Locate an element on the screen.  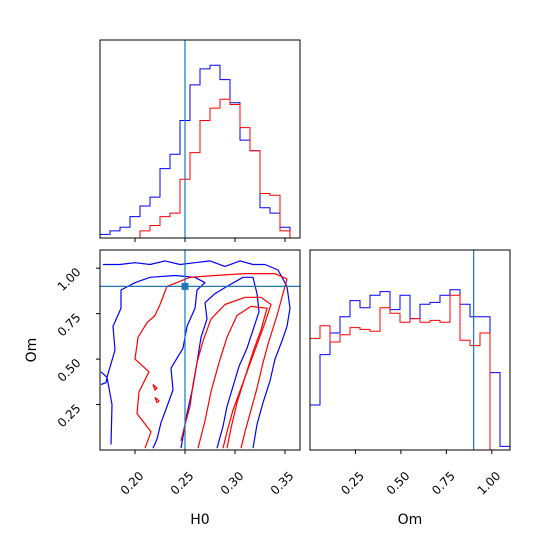
h0-histogram-panel is located at coordinates (200, 140).